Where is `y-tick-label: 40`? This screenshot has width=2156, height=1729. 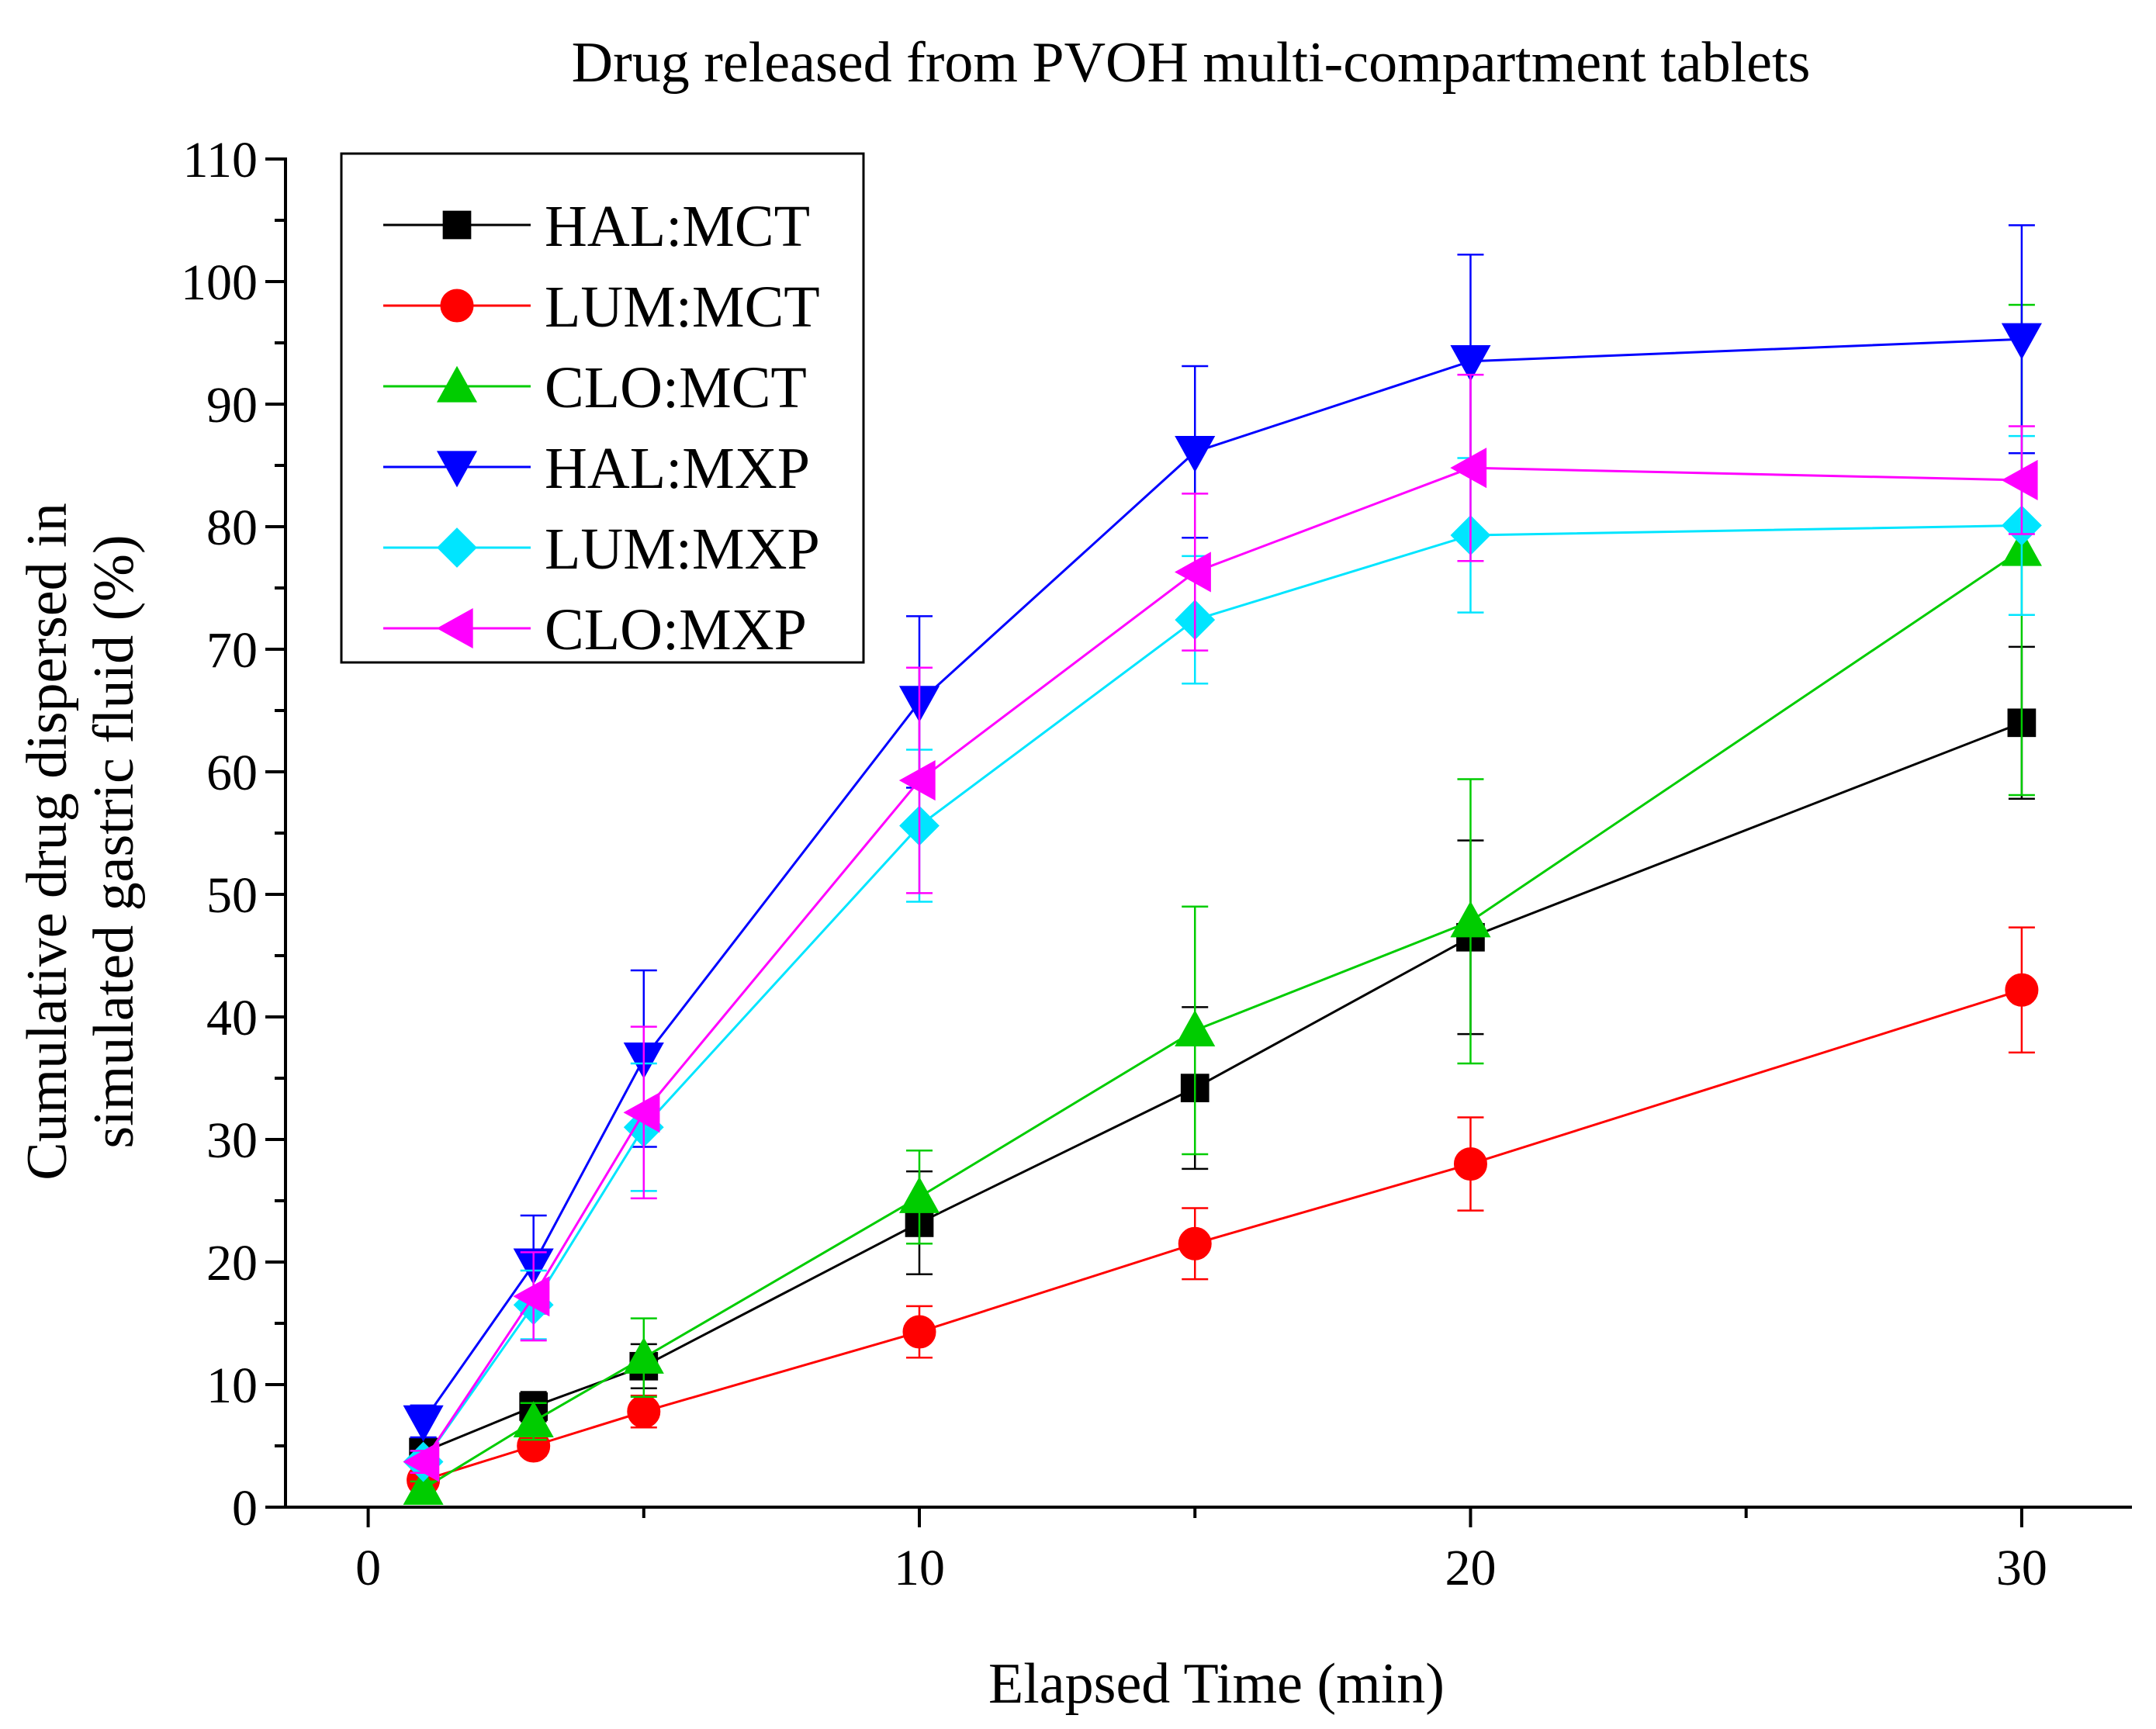 y-tick-label: 40 is located at coordinates (232, 1018).